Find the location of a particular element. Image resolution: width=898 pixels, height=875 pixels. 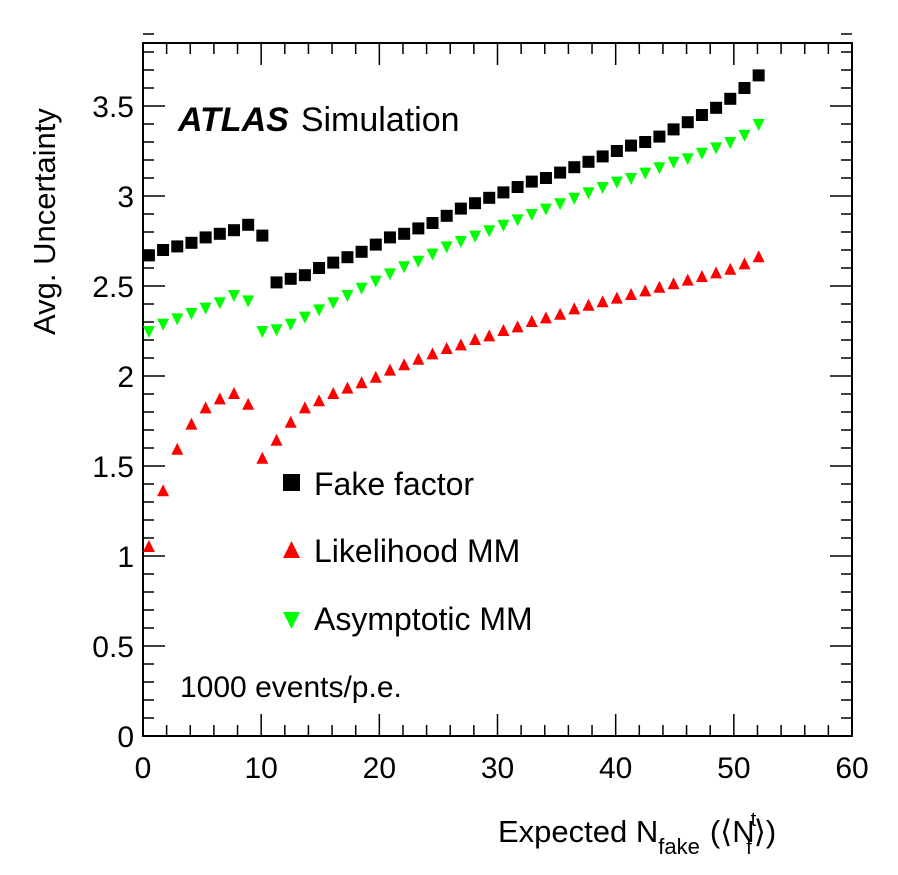

y-tick-label: 2 is located at coordinates (125, 377).